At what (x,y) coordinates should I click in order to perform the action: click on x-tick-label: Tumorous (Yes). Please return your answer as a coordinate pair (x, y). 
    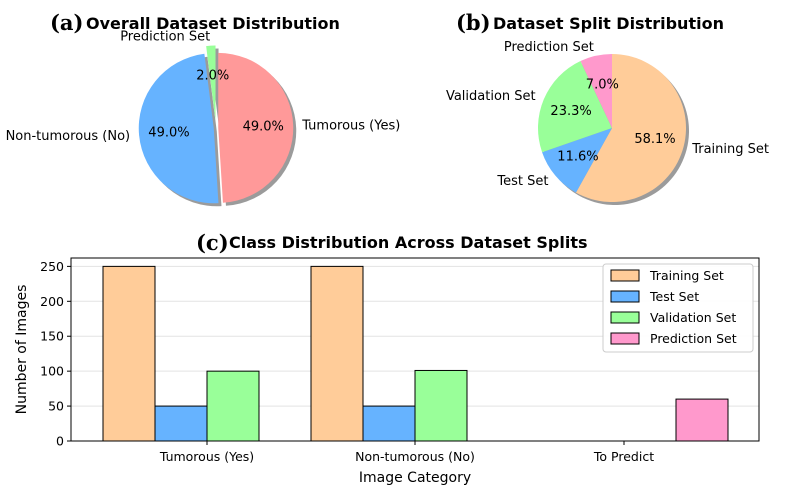
    Looking at the image, I should click on (206, 456).